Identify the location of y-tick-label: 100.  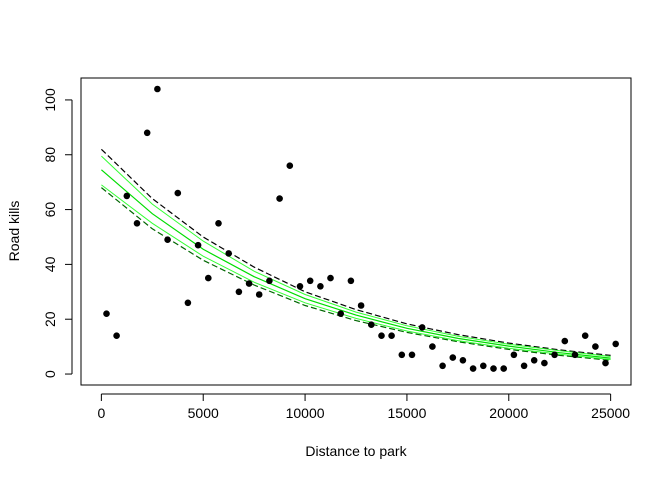
(50, 100).